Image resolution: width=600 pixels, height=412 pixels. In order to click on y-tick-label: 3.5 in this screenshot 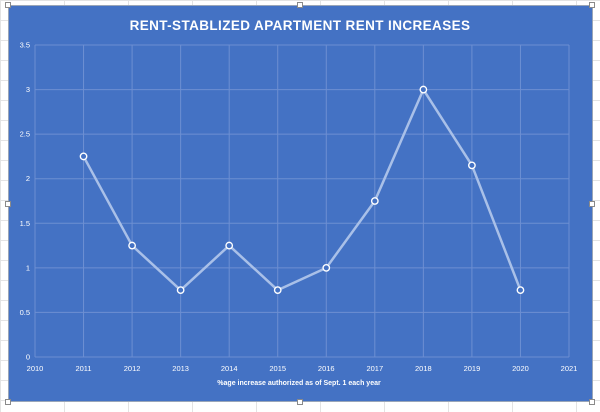, I will do `click(25, 45)`.